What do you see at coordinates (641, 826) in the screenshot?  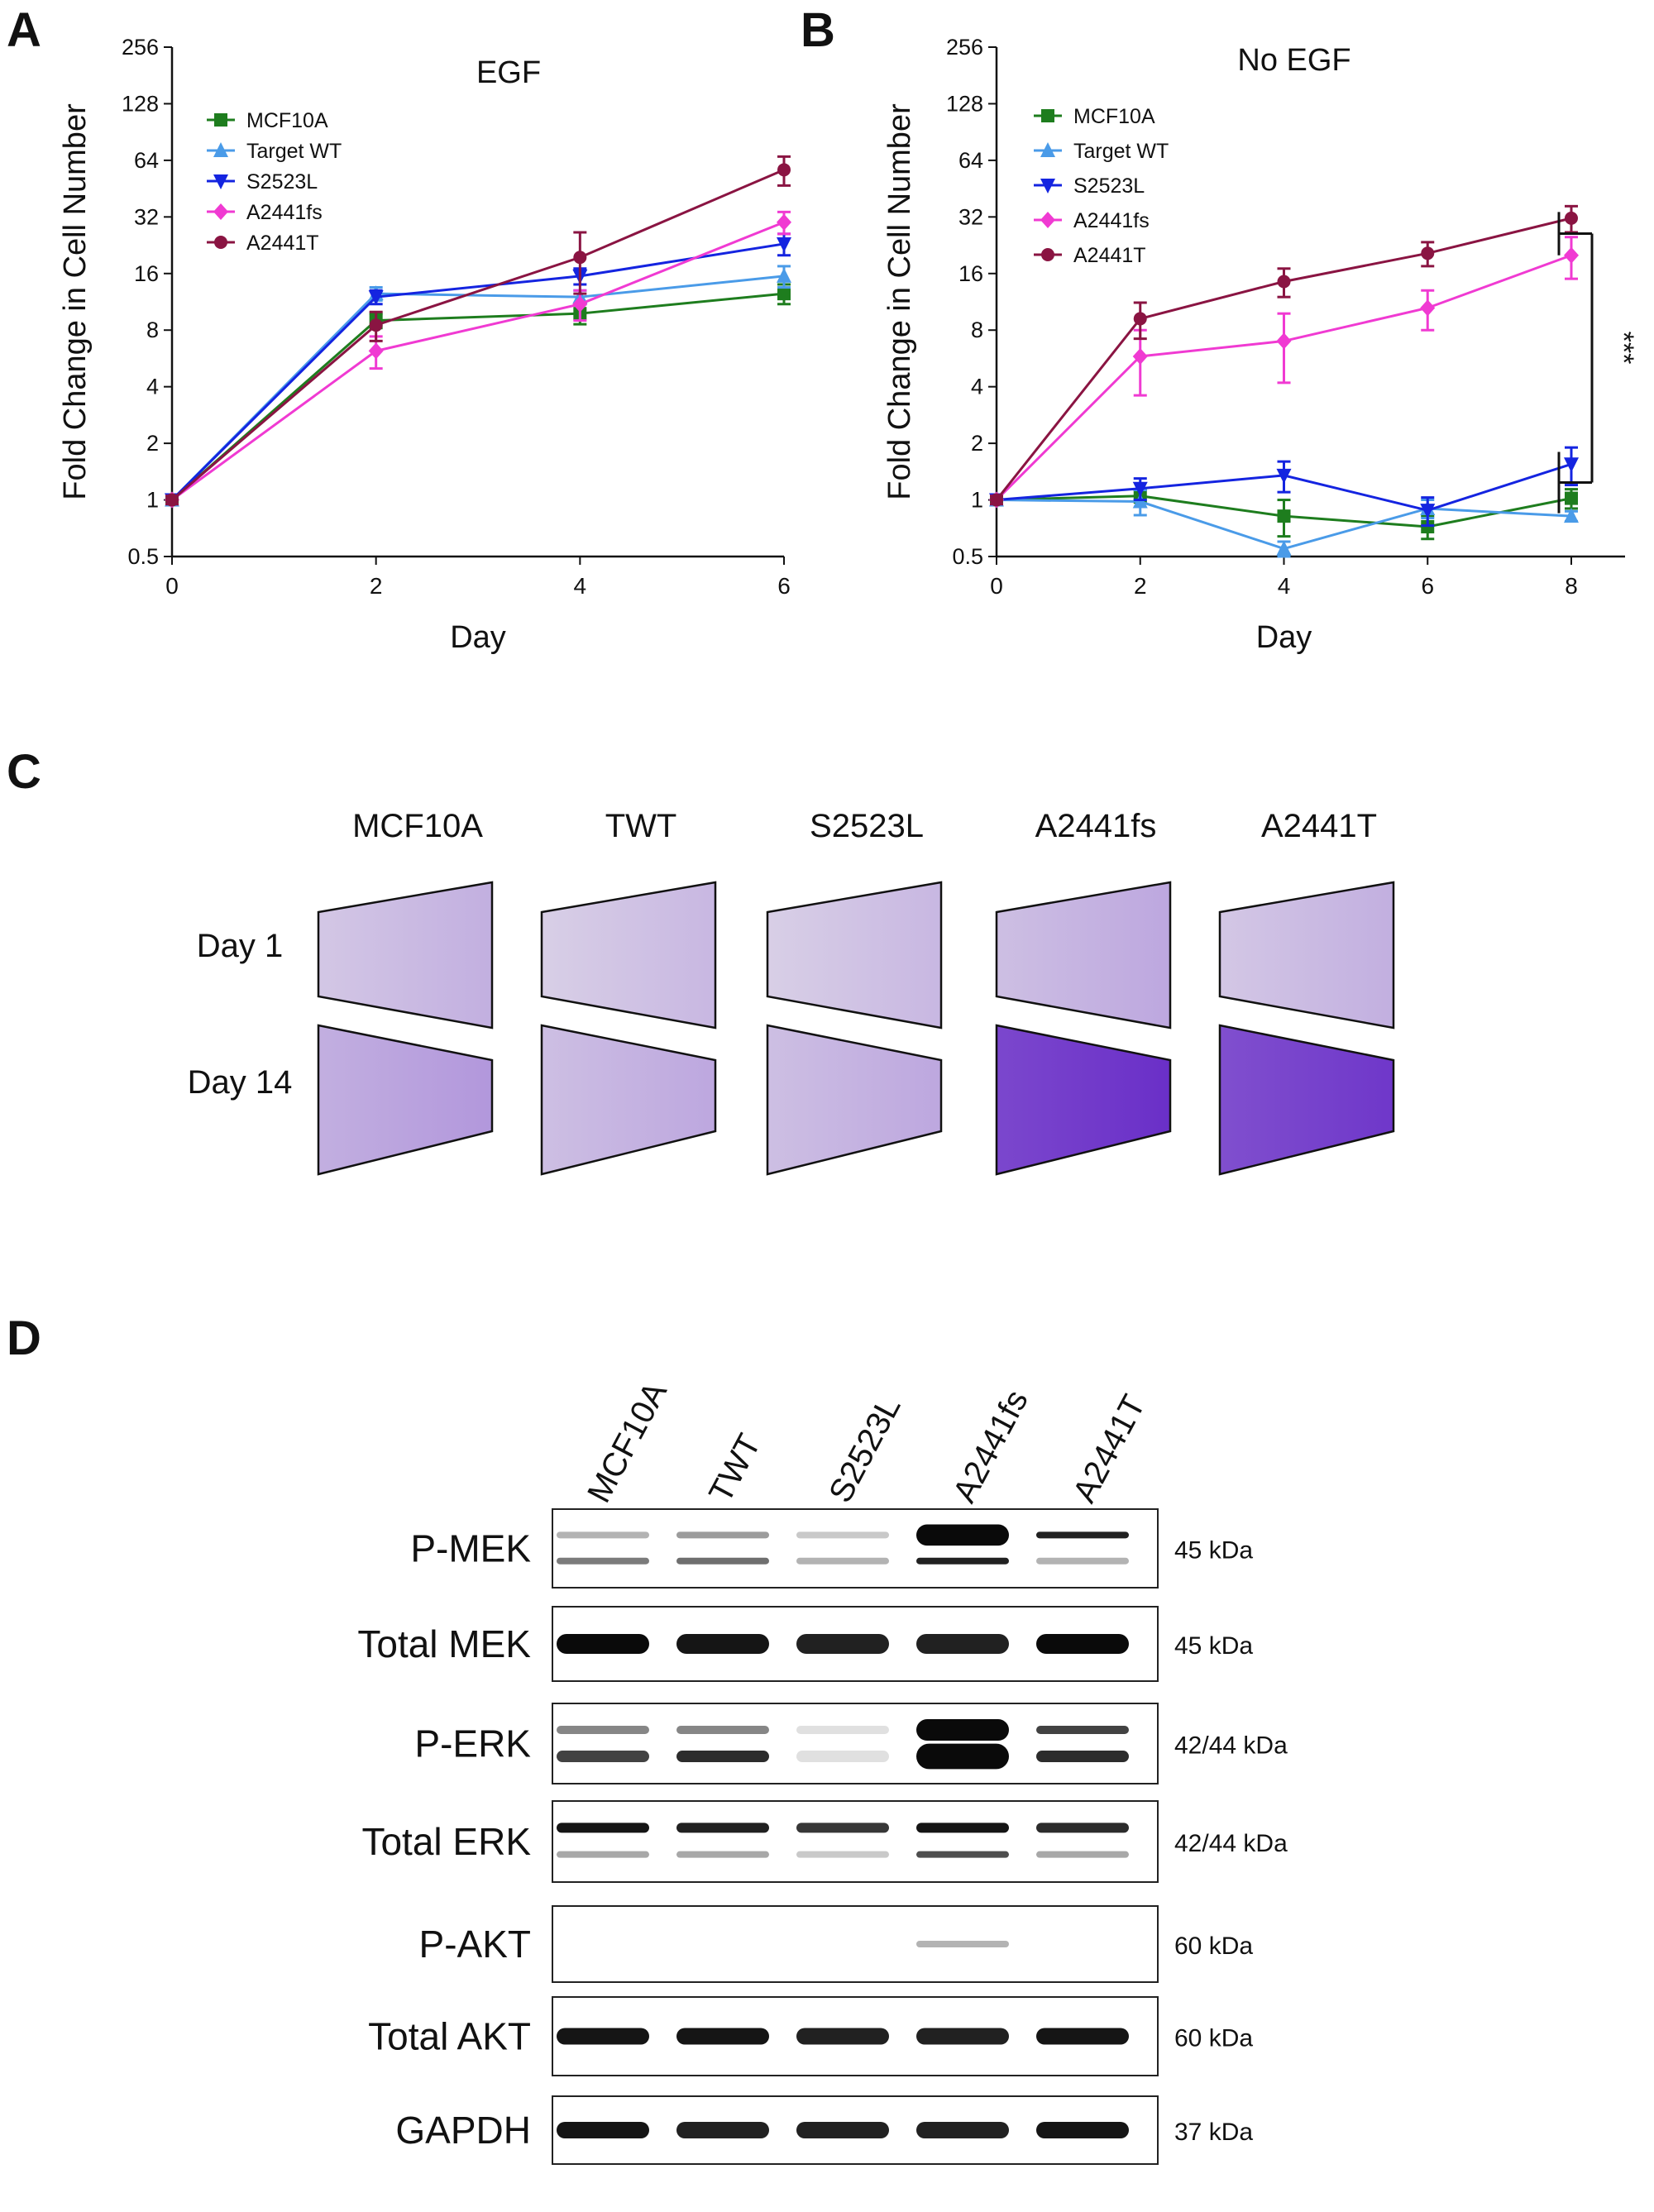 I see `column-label: TWT` at bounding box center [641, 826].